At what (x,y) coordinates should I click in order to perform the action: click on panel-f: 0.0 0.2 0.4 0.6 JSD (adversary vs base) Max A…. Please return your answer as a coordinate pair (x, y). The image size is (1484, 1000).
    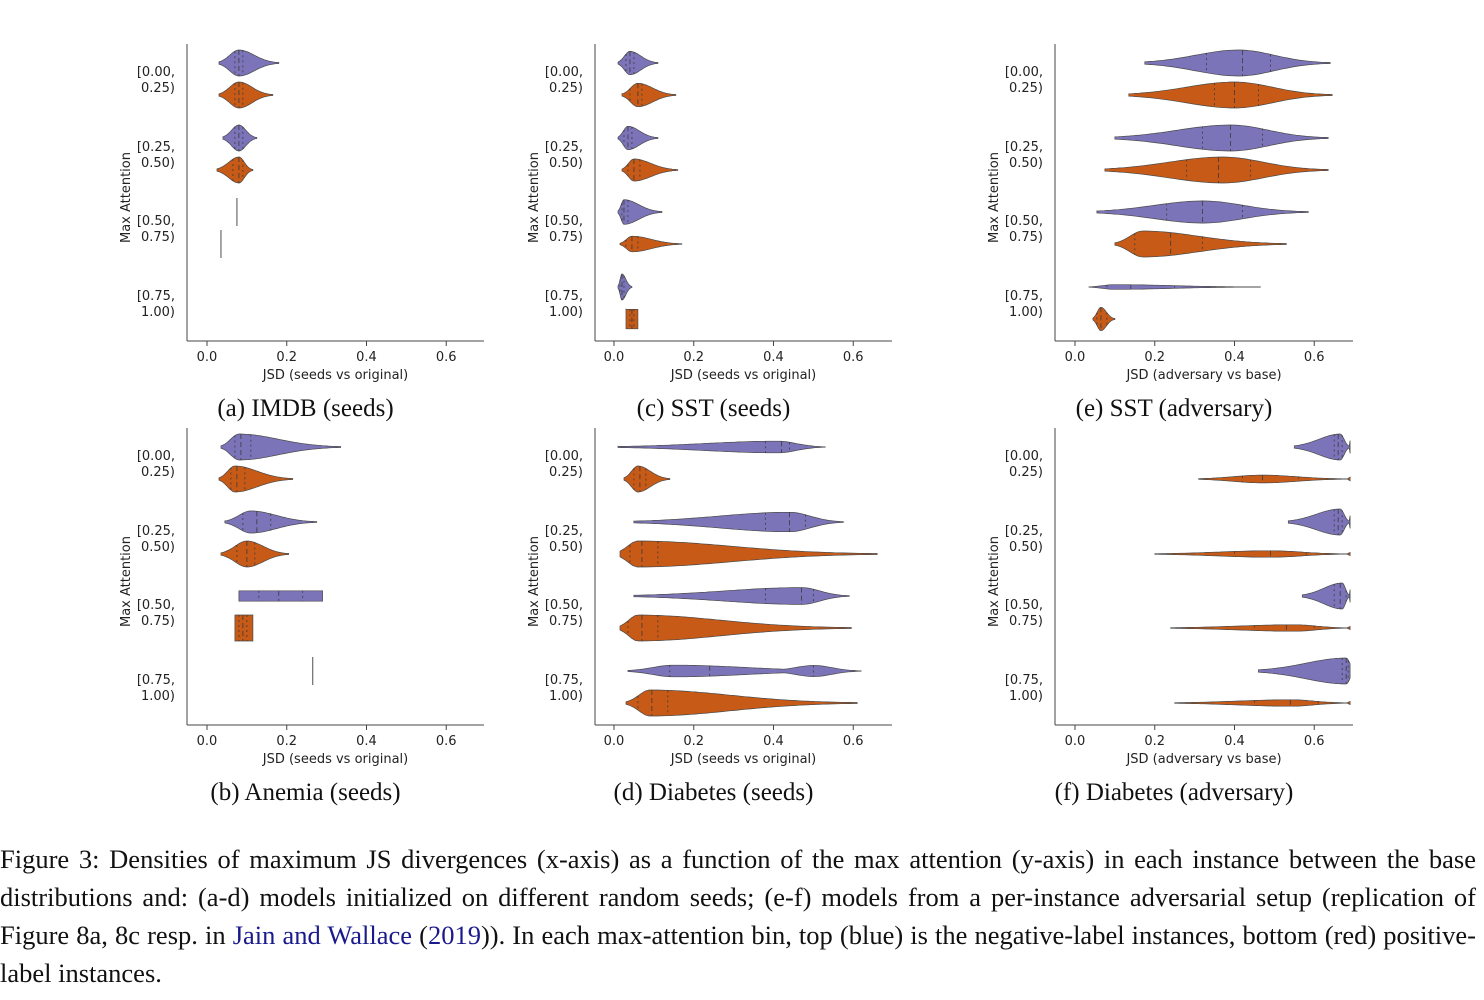
    Looking at the image, I should click on (1170, 617).